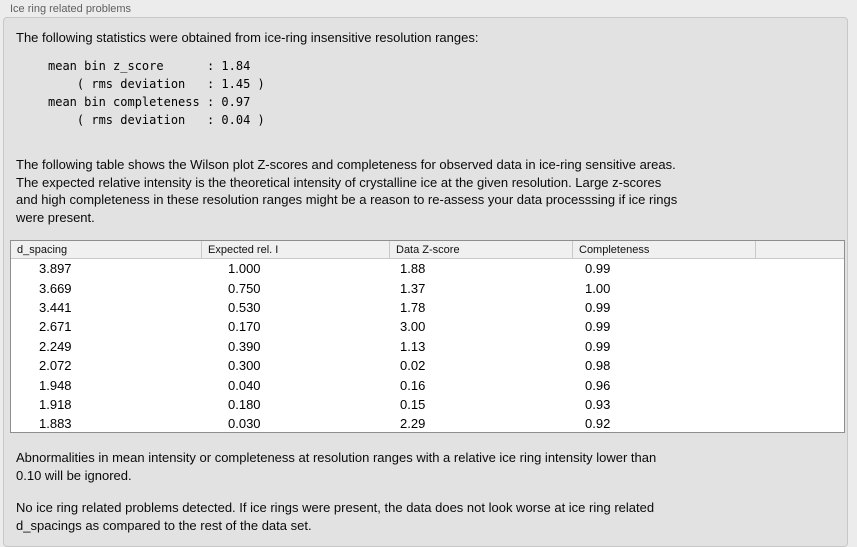 This screenshot has width=857, height=547. What do you see at coordinates (481, 249) in the screenshot?
I see `column-header-data-z-score: Data Z-score` at bounding box center [481, 249].